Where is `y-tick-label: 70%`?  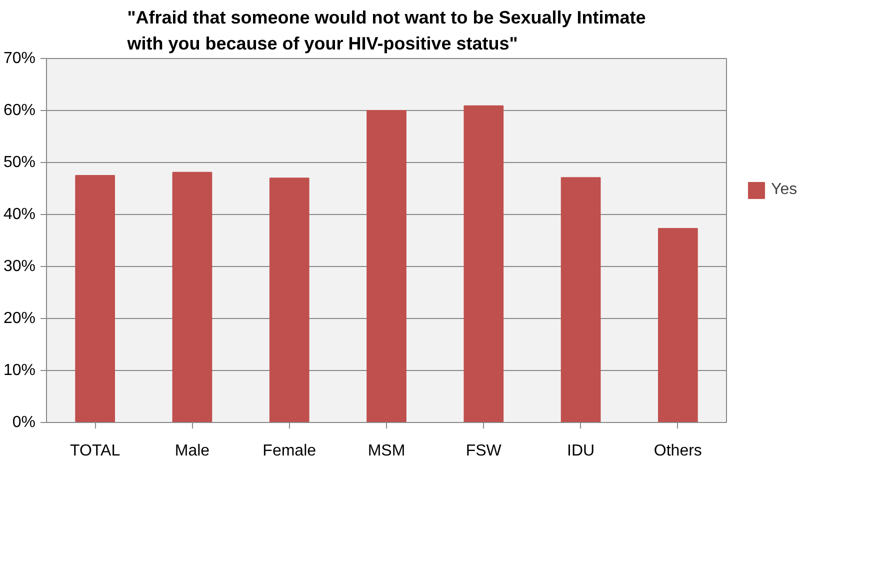
y-tick-label: 70% is located at coordinates (19, 58).